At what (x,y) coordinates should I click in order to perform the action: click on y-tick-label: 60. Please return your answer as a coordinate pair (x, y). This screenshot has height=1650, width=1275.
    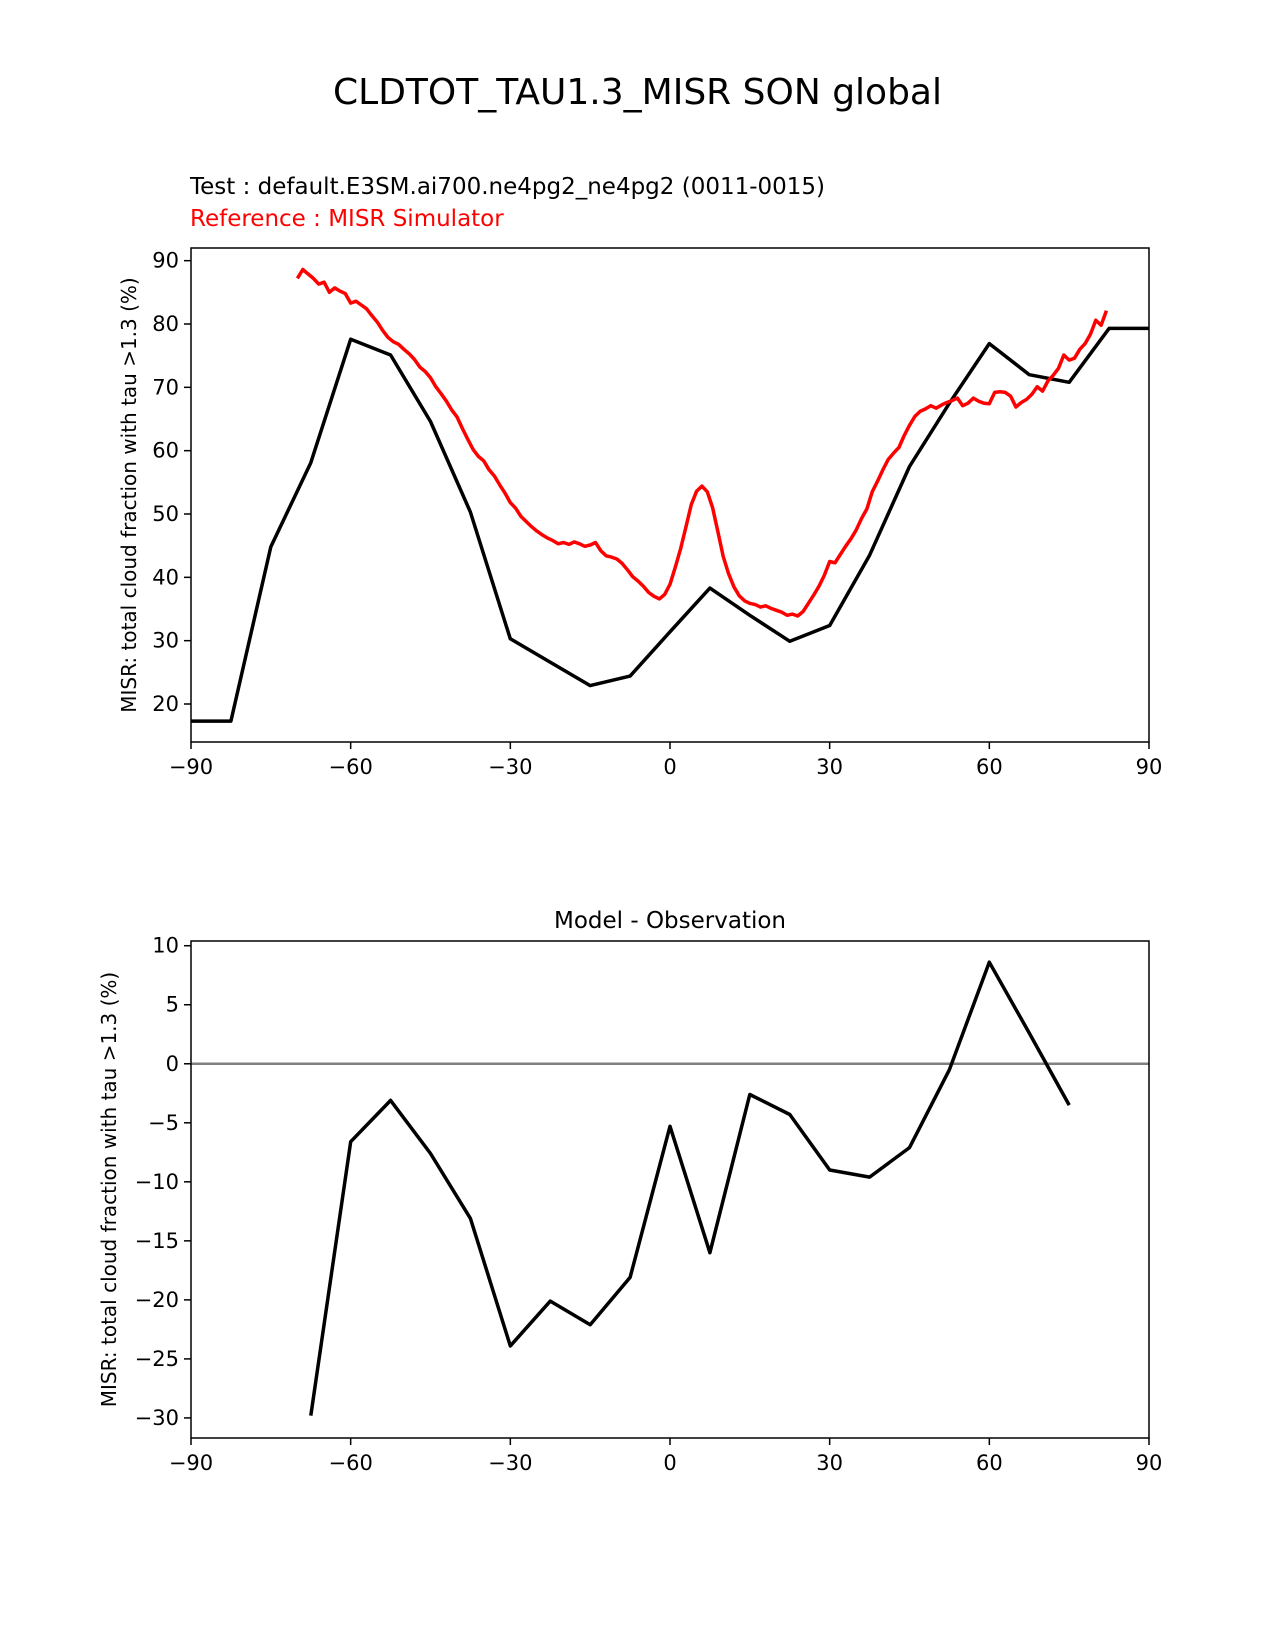
    Looking at the image, I should click on (165, 451).